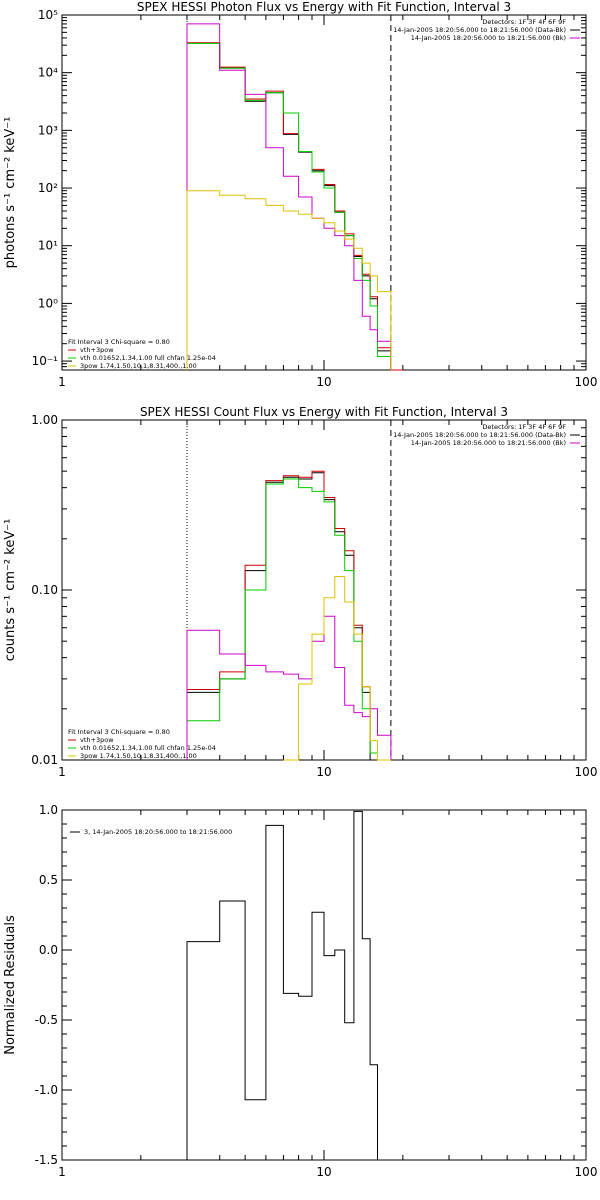 This screenshot has width=600, height=1200. What do you see at coordinates (10, 590) in the screenshot?
I see `y-axis-label: counts s⁻¹ cm⁻² keV⁻¹` at bounding box center [10, 590].